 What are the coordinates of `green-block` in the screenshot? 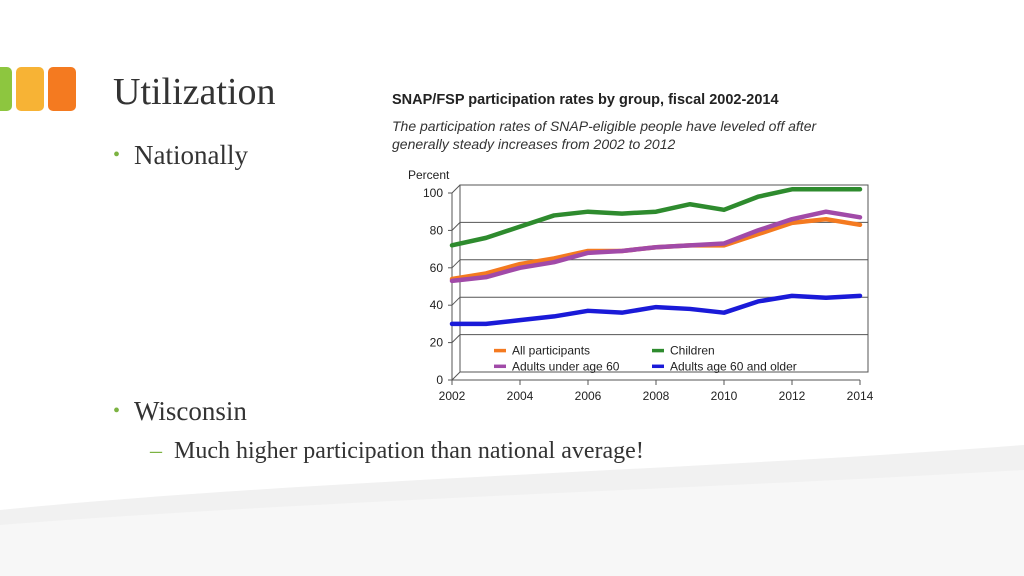 It's located at (6, 89).